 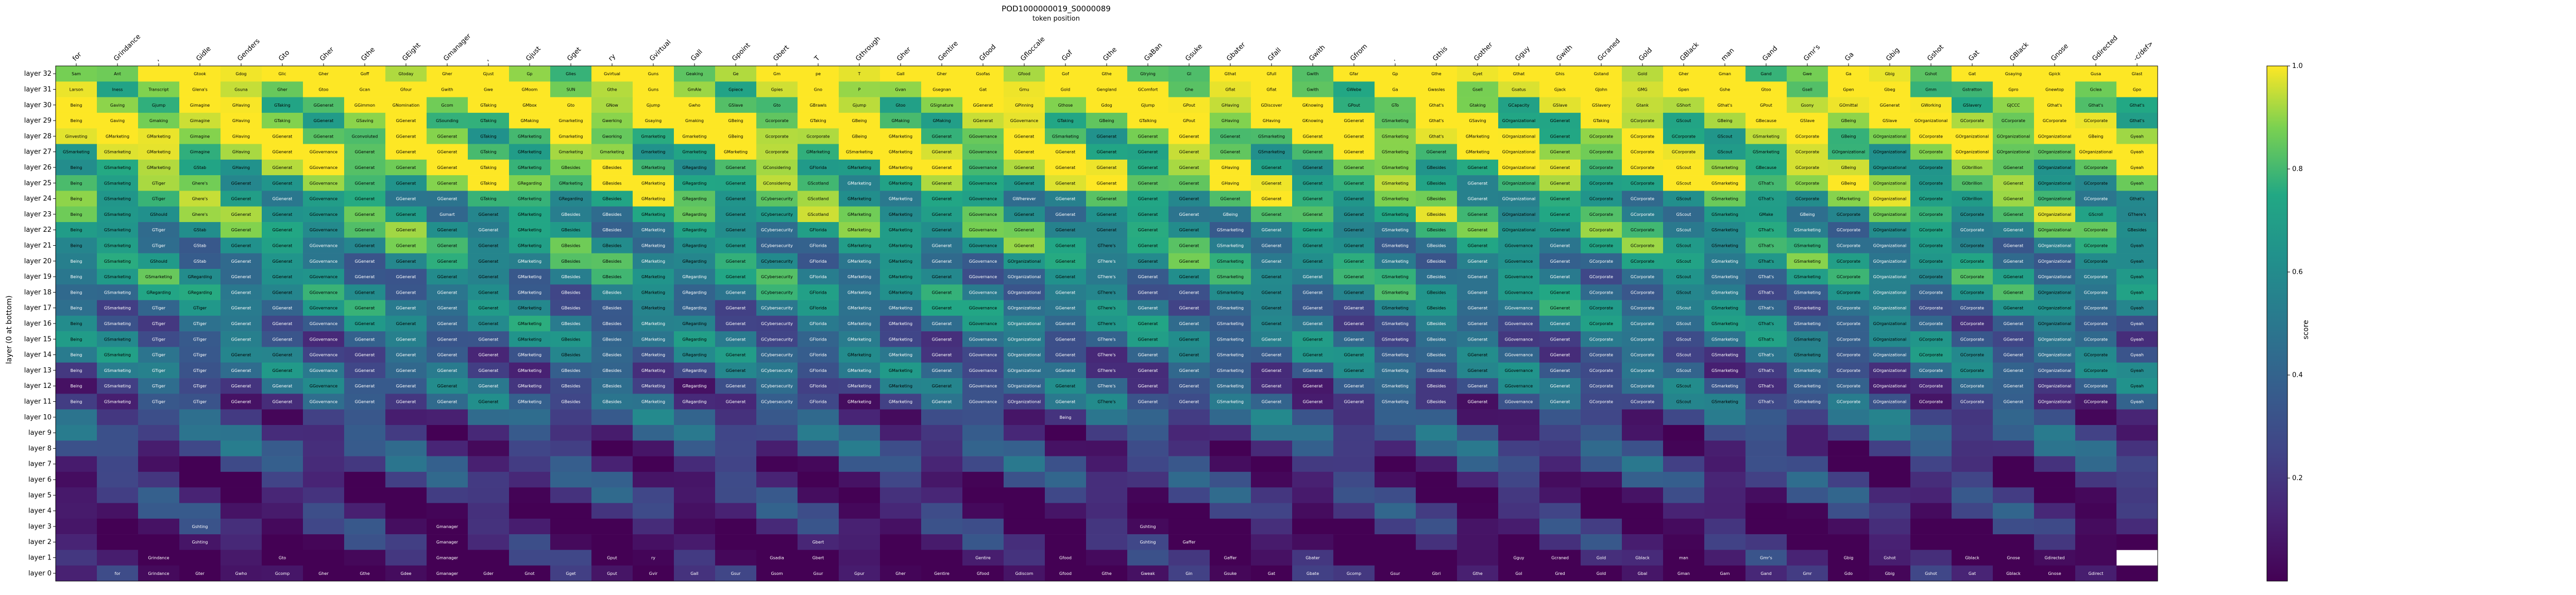 I want to click on cell-label: GBeing, so click(x=1726, y=120).